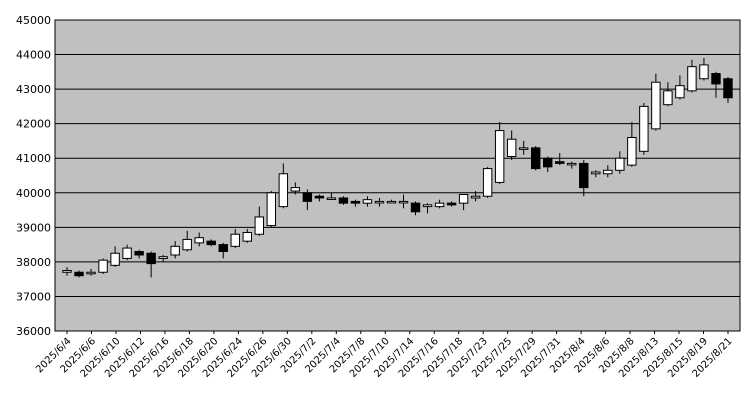  I want to click on y-tick-label: 36000, so click(33, 331).